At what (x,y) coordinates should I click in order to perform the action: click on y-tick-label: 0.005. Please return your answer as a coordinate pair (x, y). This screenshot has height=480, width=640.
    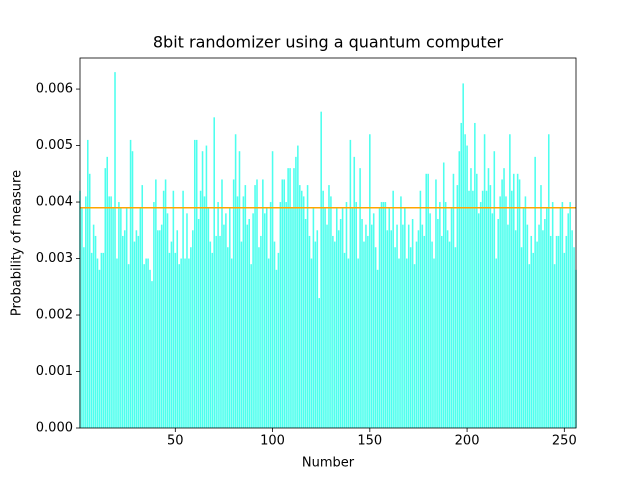
    Looking at the image, I should click on (54, 145).